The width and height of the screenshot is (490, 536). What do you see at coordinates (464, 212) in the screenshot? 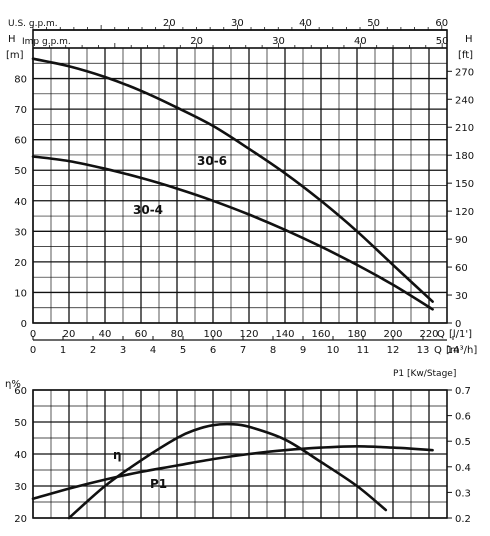
I see `head-ft-tick-label: 120` at bounding box center [464, 212].